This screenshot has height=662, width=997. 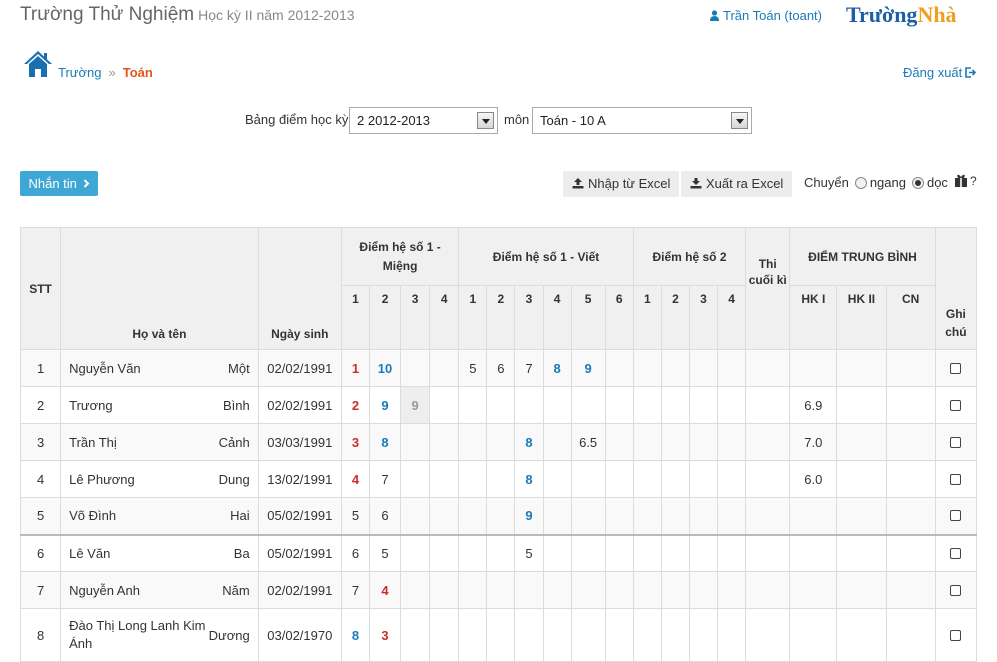 I want to click on oral-score-cell: 9, so click(x=415, y=405).